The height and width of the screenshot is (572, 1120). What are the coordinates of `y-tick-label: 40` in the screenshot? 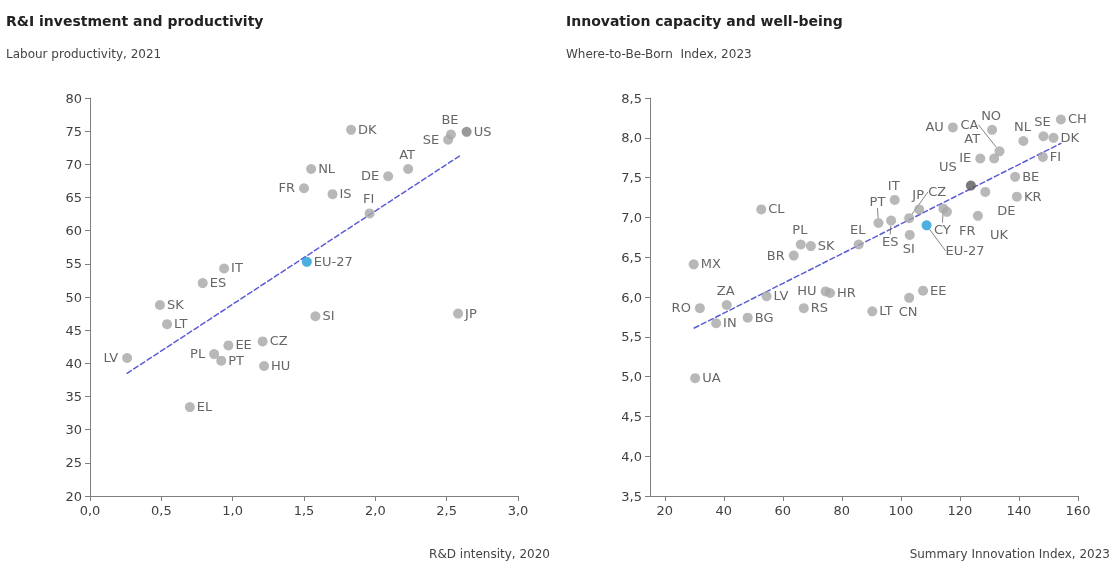 It's located at (73, 363).